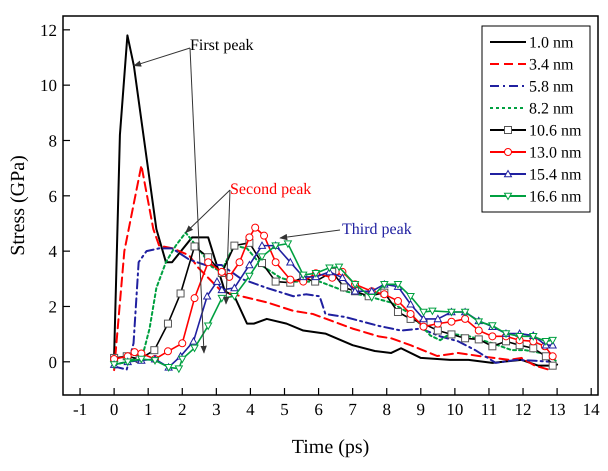 The height and width of the screenshot is (471, 608). What do you see at coordinates (271, 189) in the screenshot?
I see `annotation: Second peak` at bounding box center [271, 189].